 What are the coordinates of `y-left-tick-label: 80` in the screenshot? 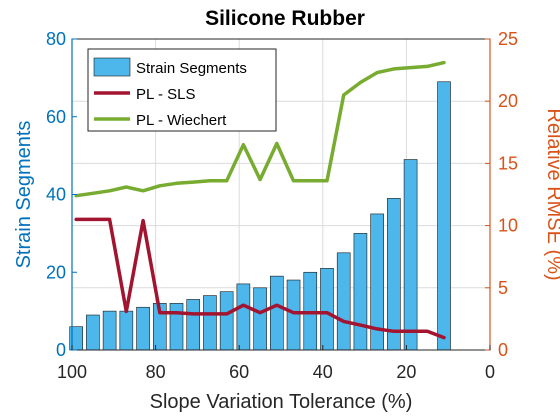 It's located at (56, 39).